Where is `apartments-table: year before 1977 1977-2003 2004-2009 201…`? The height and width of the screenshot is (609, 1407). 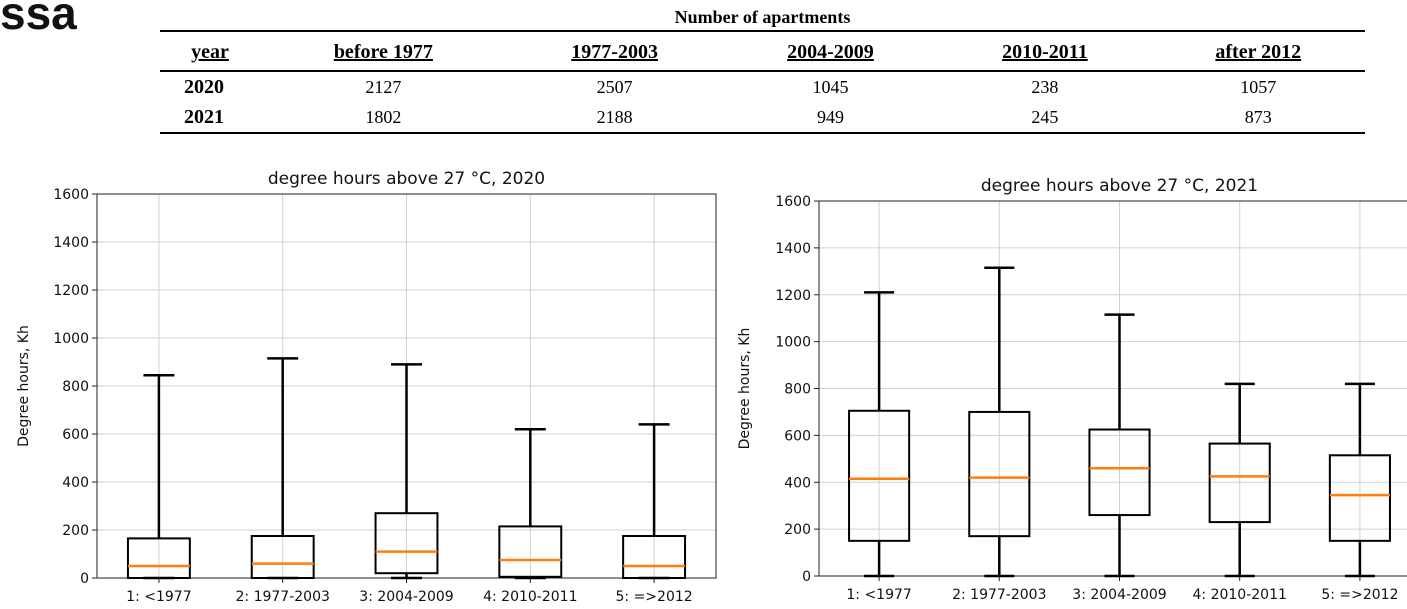
apartments-table: year before 1977 1977-2003 2004-2009 201… is located at coordinates (762, 82).